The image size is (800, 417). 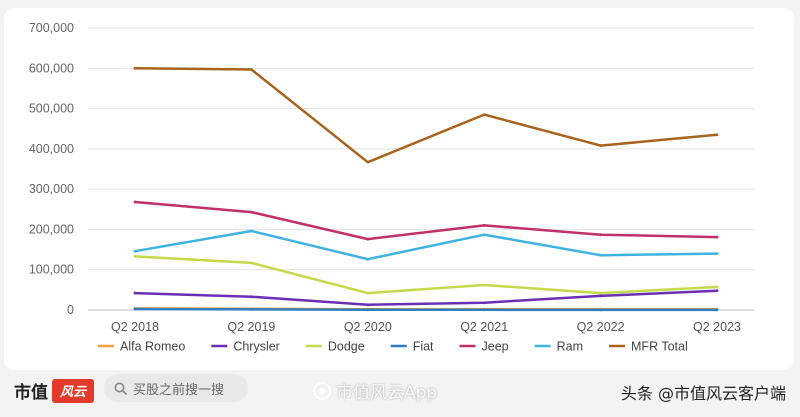 I want to click on y-tick-label: 300,000, so click(x=51, y=189).